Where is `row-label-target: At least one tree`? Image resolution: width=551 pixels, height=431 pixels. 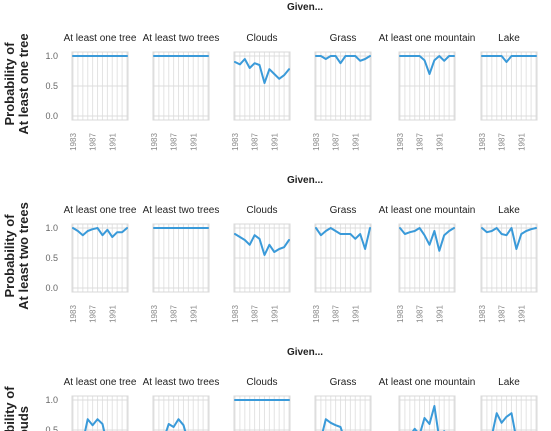
row-label-target: At least one tree is located at coordinates (23, 83).